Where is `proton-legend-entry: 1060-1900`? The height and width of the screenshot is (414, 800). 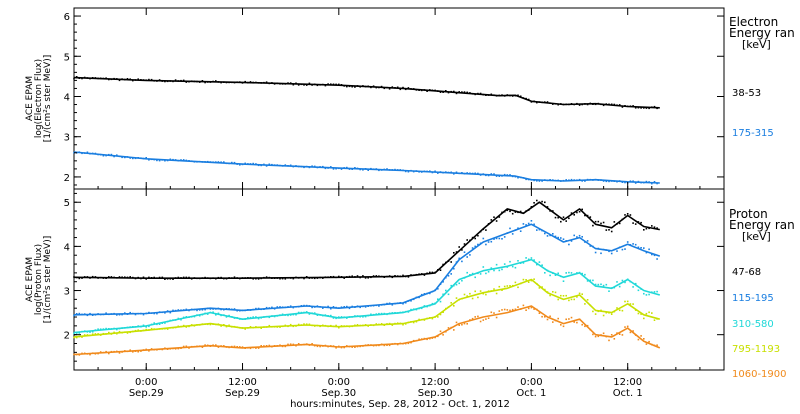
proton-legend-entry: 1060-1900 is located at coordinates (759, 374).